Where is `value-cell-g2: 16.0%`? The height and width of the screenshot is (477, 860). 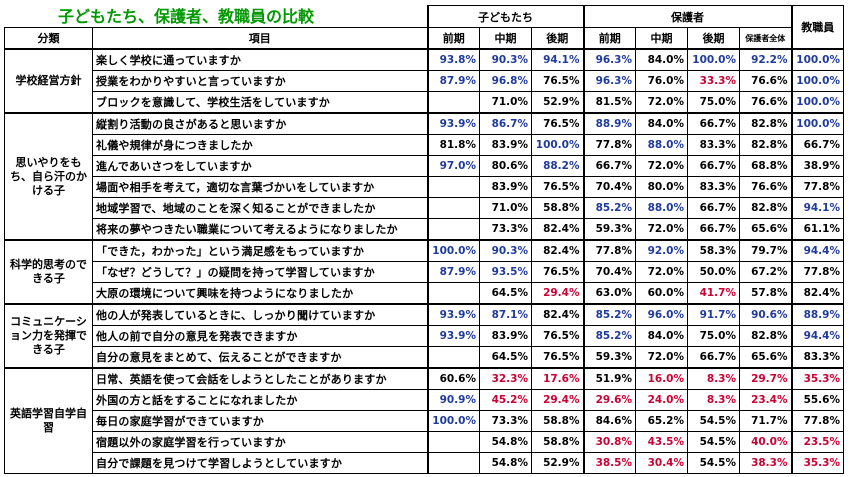 value-cell-g2: 16.0% is located at coordinates (661, 378).